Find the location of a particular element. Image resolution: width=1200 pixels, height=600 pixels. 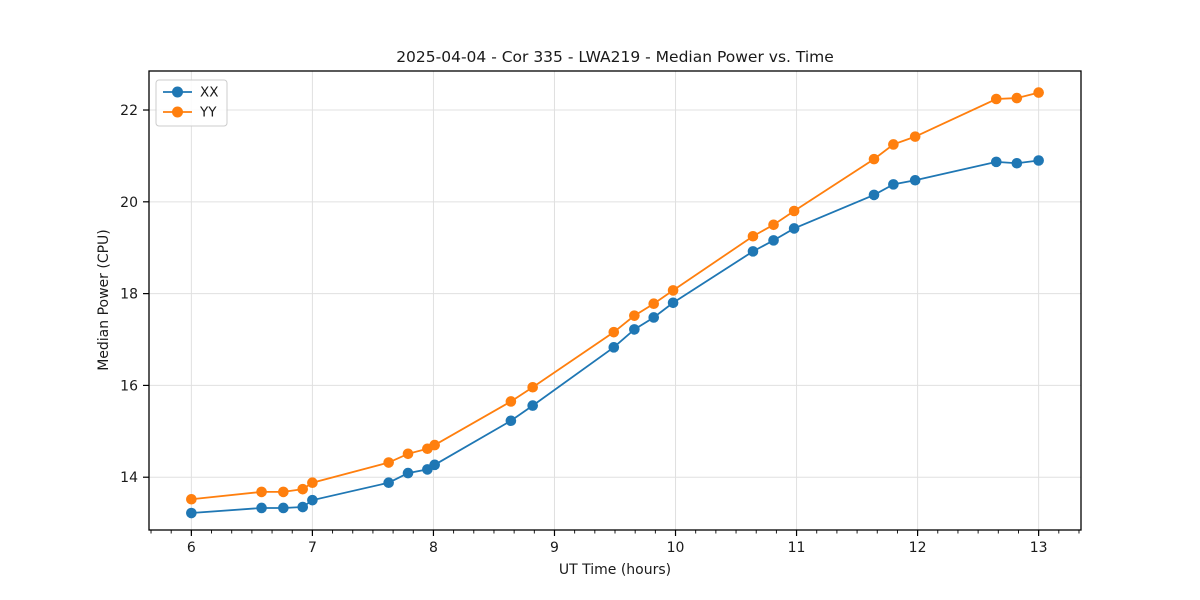

x-tick-label: 13 is located at coordinates (1039, 548).